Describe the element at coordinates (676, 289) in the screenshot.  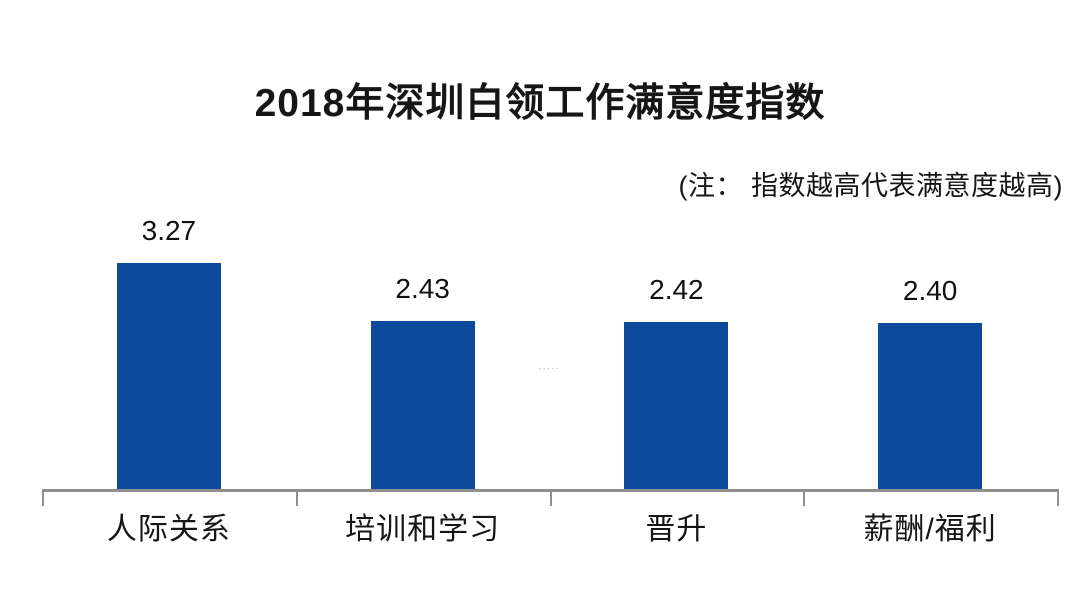
I see `bar-value-label: 2.42` at that location.